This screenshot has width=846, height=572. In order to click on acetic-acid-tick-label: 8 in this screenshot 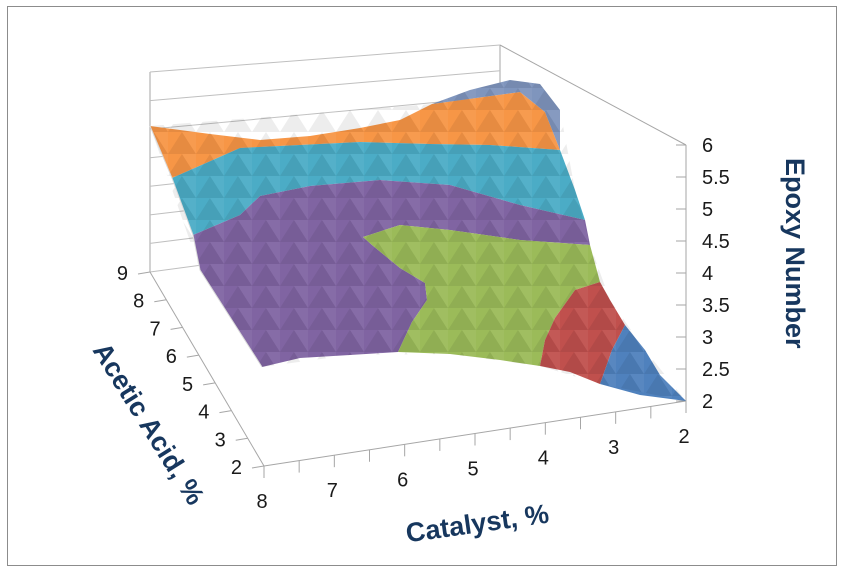, I will do `click(138, 302)`.